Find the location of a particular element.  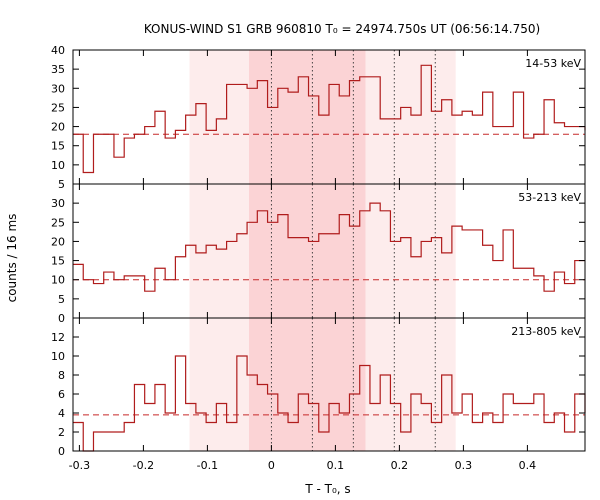

y-tick-label: 6 is located at coordinates (61, 394).